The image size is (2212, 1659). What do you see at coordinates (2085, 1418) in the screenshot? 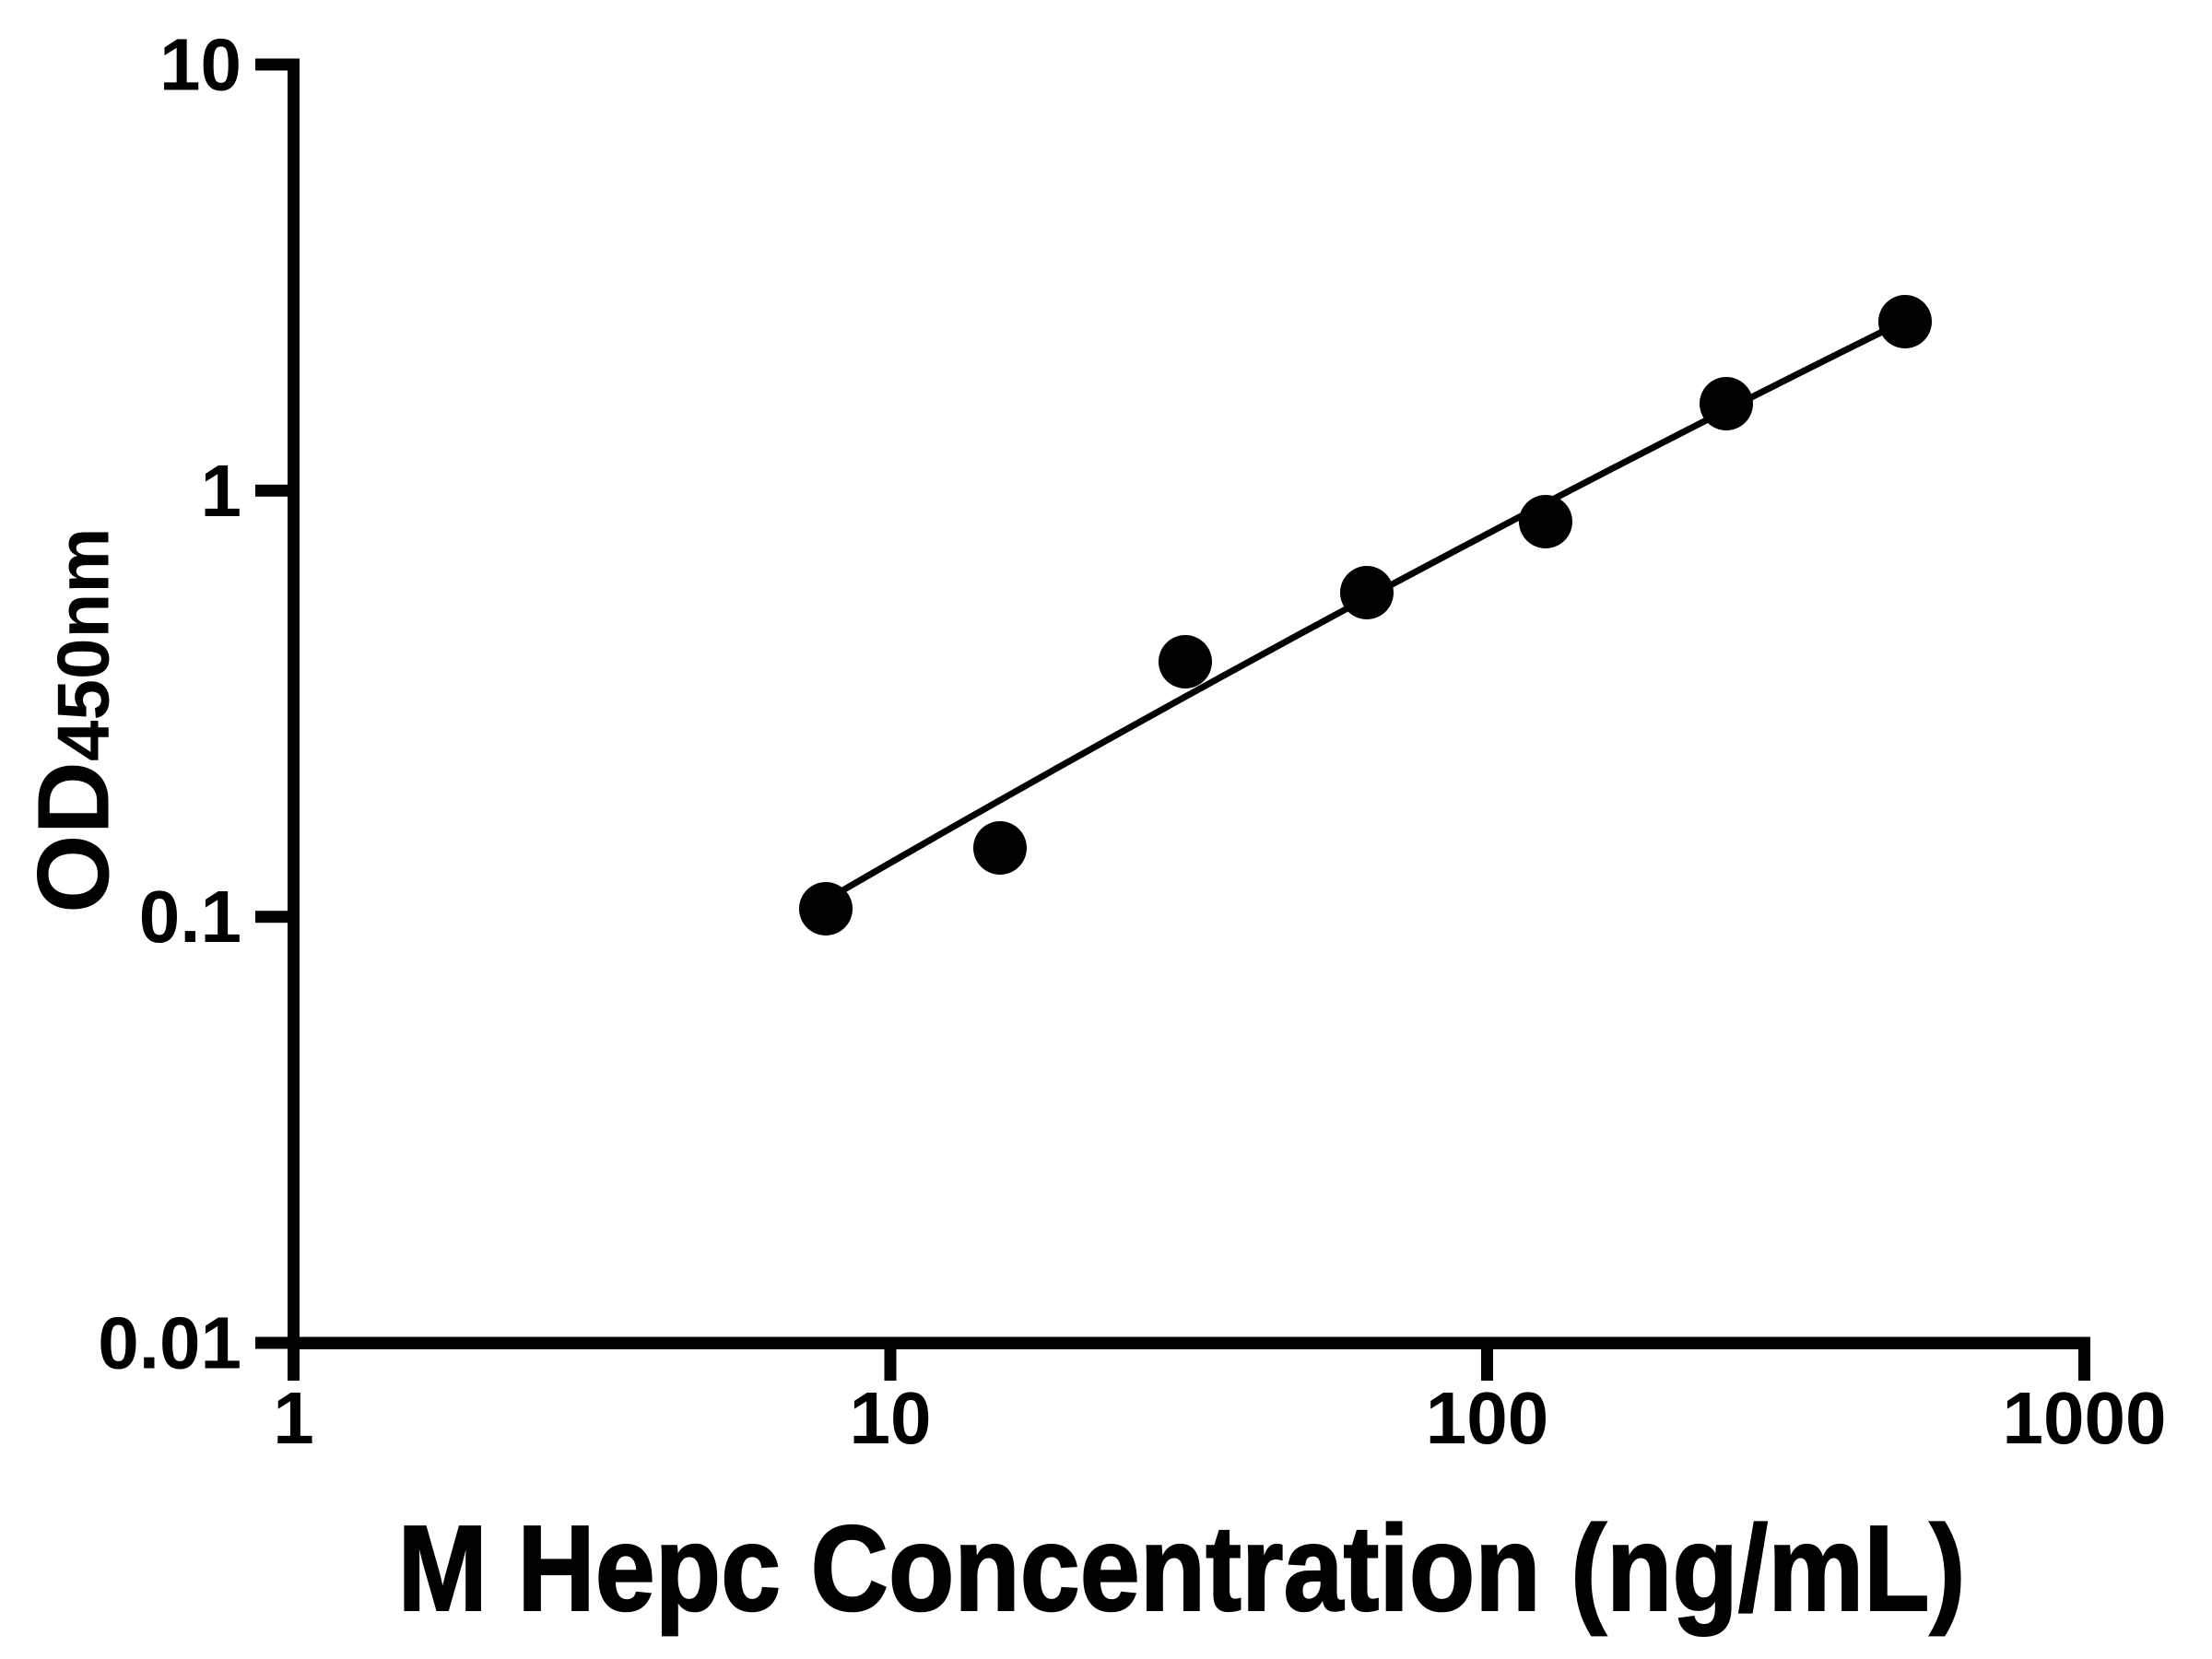
I see `svg-text: 1000` at bounding box center [2085, 1418].